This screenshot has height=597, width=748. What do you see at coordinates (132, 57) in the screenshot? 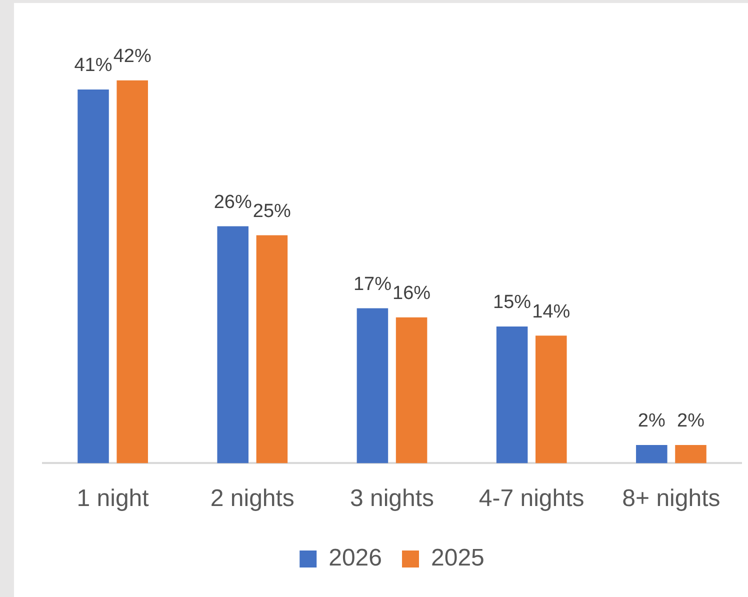
I see `data-label: 42%` at bounding box center [132, 57].